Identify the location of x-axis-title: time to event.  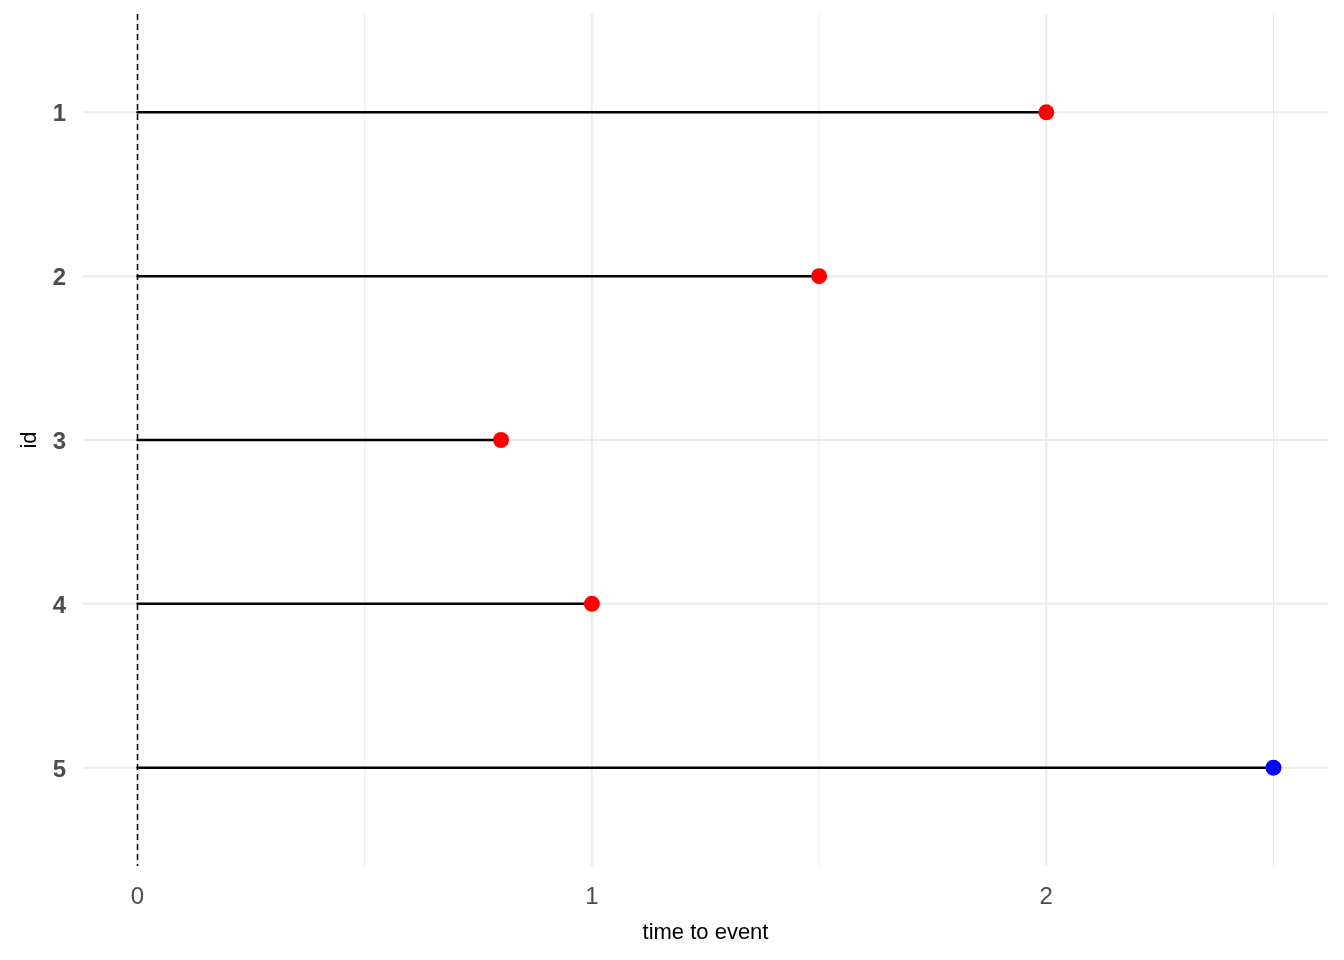
(705, 931).